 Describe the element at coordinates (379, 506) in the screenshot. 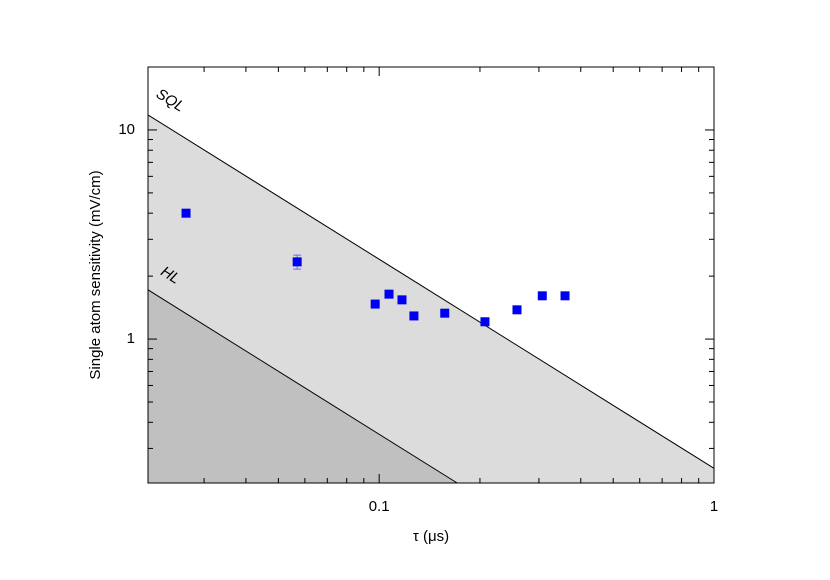

I see `x-tick-label: 0.1` at that location.